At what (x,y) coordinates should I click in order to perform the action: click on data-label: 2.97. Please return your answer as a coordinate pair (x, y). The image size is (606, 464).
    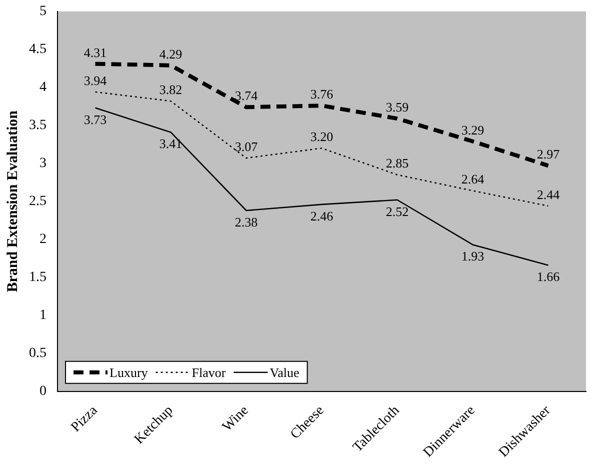
    Looking at the image, I should click on (548, 154).